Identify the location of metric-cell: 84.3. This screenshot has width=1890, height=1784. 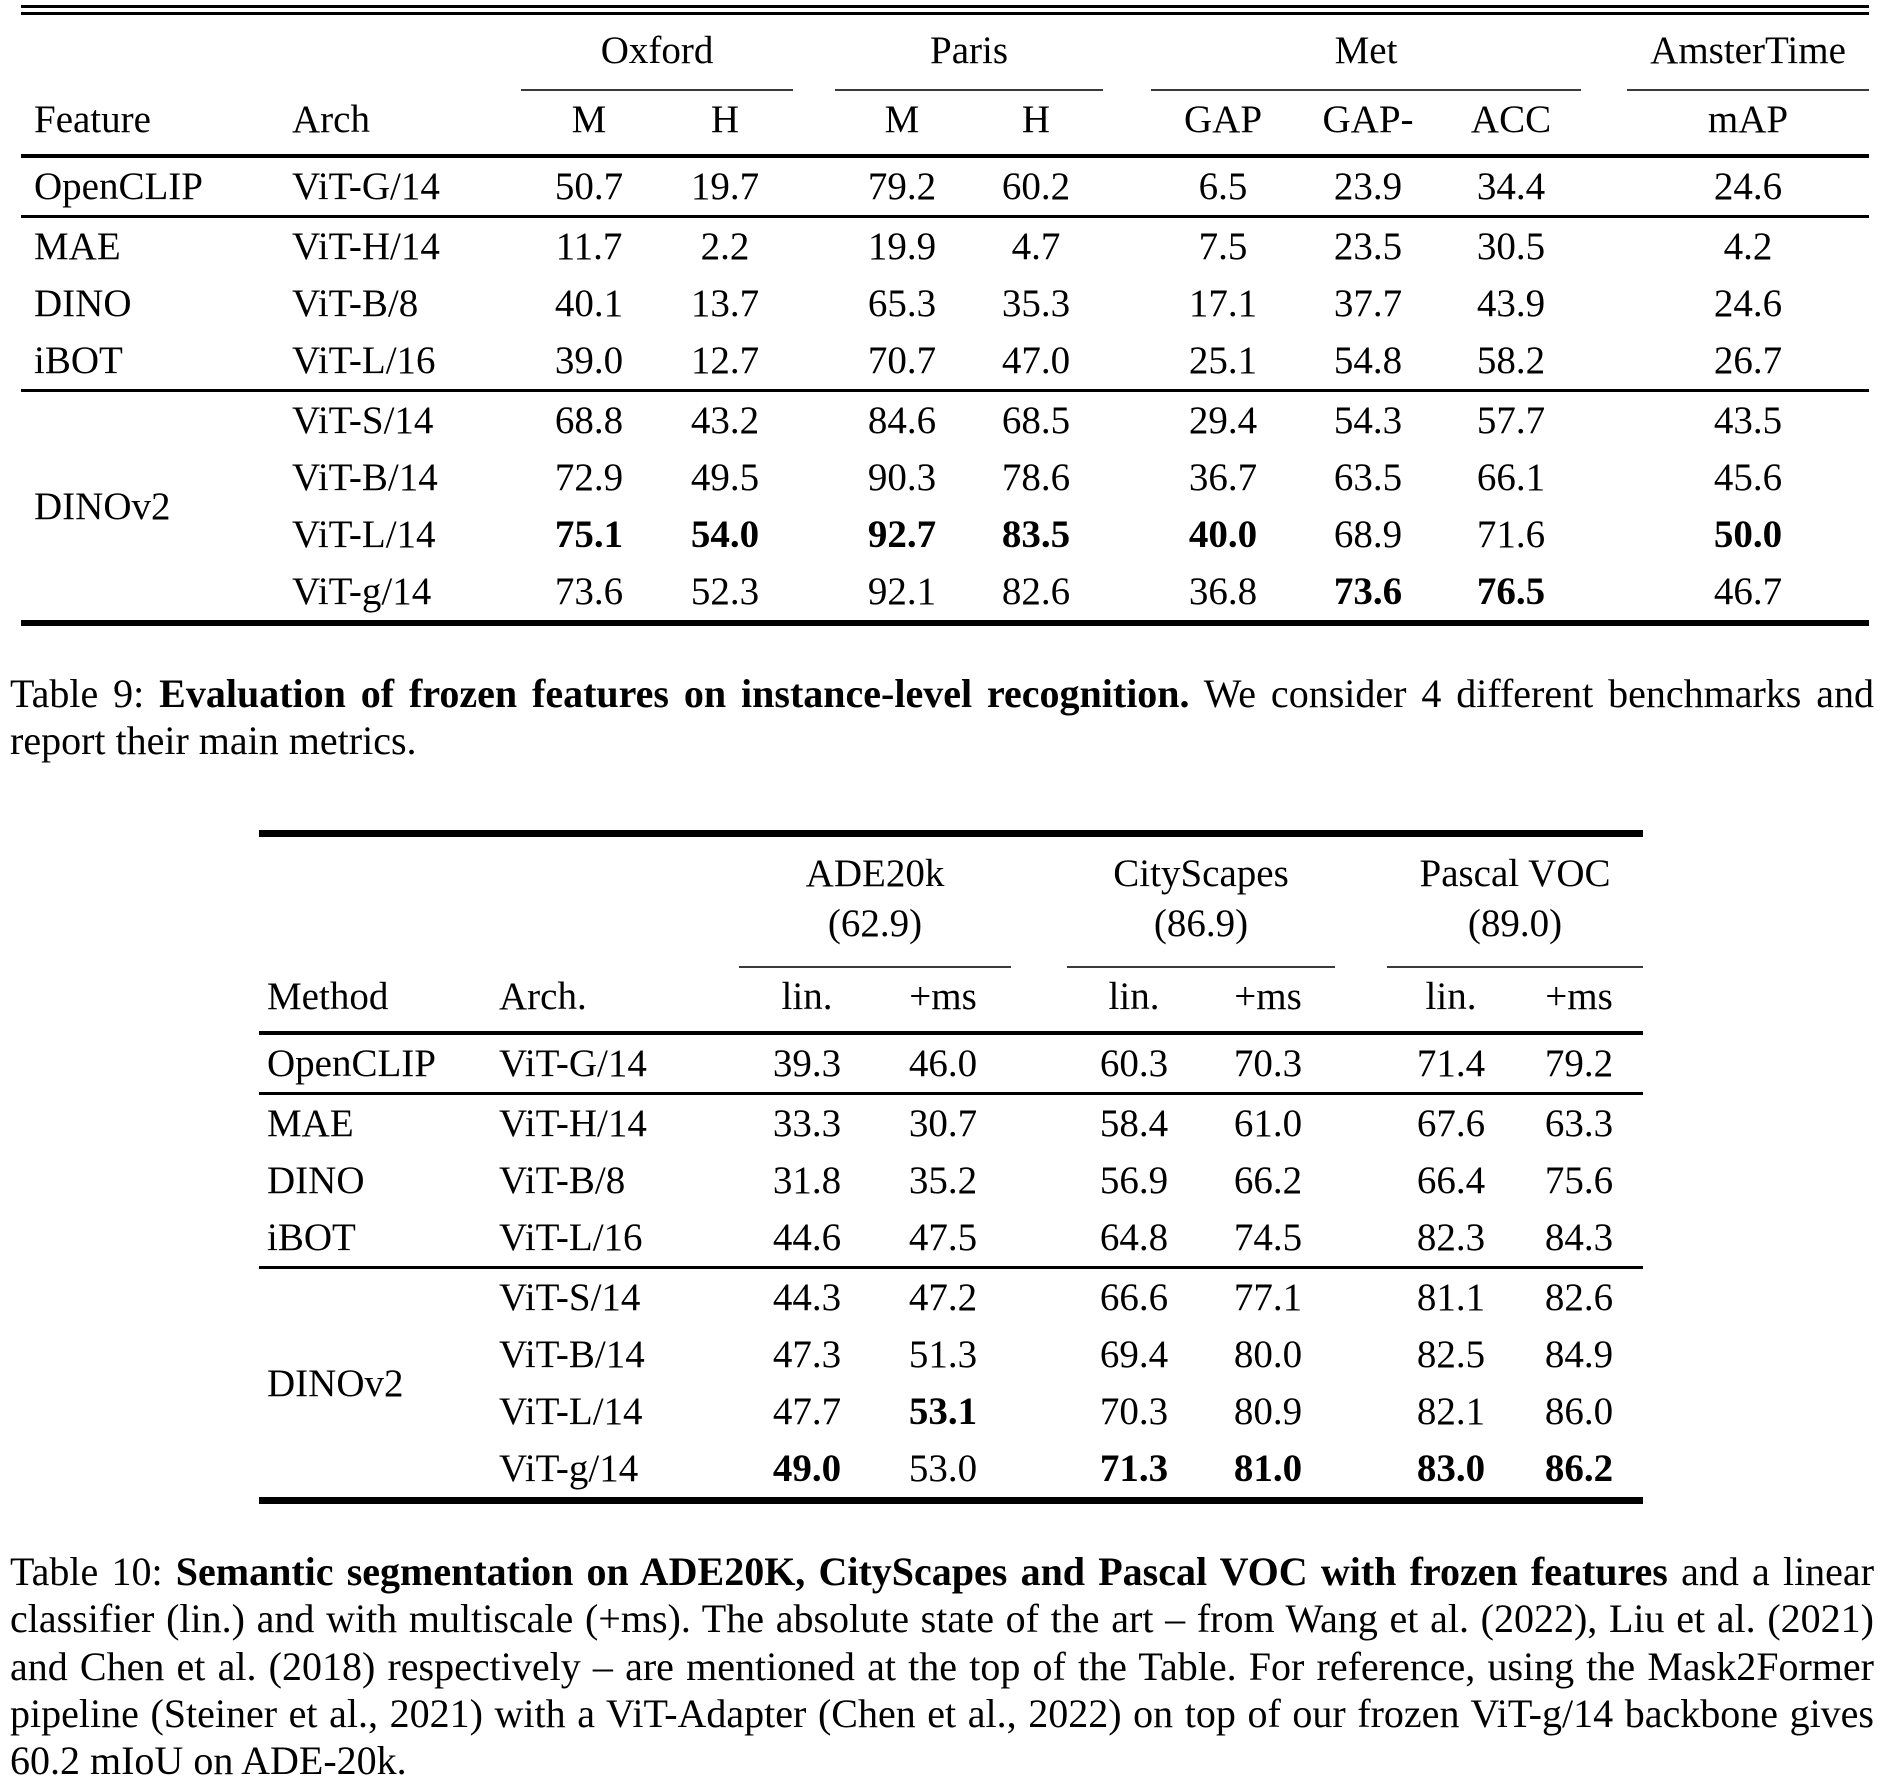
(1579, 1238).